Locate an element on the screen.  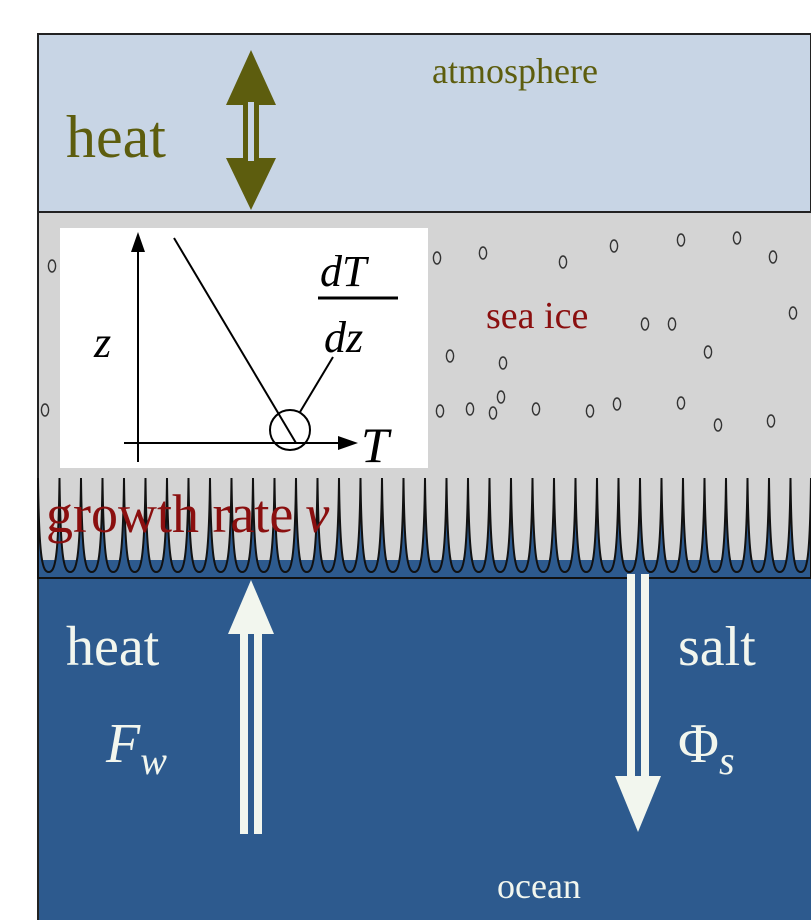
gradient-numerator: dT is located at coordinates (345, 271).